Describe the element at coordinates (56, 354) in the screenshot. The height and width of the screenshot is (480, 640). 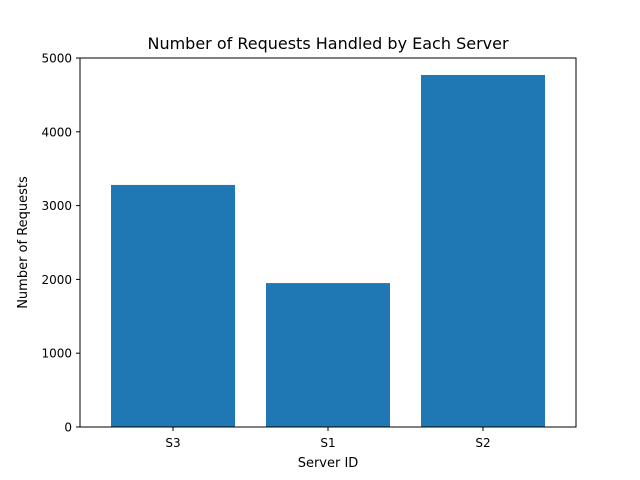
I see `y-tick-label: 1000` at that location.